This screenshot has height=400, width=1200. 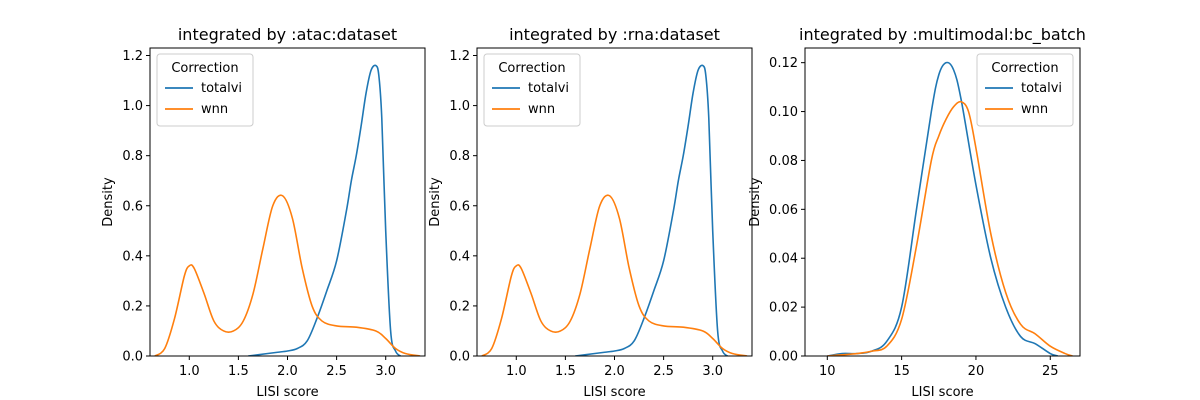 What do you see at coordinates (1050, 371) in the screenshot?
I see `x-tick-label: 25` at bounding box center [1050, 371].